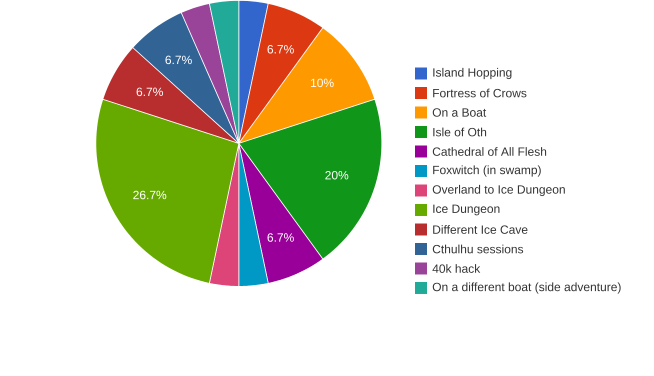  Describe the element at coordinates (478, 249) in the screenshot. I see `legend-label: Cthulhu sessions` at that location.